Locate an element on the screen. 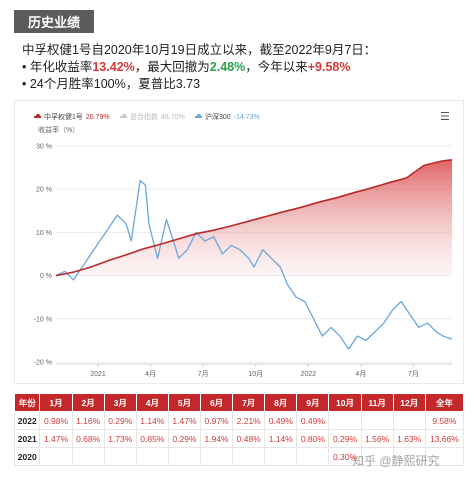 Image resolution: width=474 pixels, height=477 pixels. hamburger-menu-icon: ☰ is located at coordinates (445, 117).